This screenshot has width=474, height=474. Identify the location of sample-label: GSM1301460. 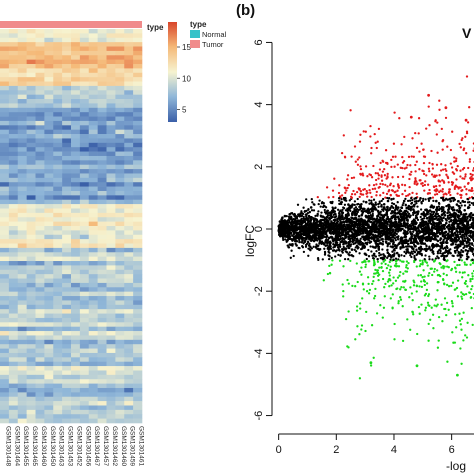
(123, 446).